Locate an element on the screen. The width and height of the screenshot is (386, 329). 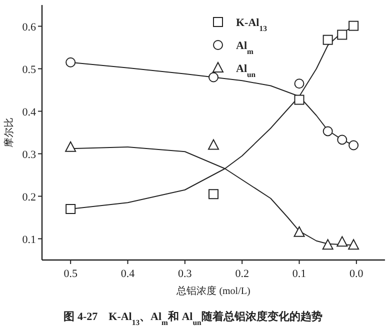
y-tick-label: 0.5 is located at coordinates (29, 70).